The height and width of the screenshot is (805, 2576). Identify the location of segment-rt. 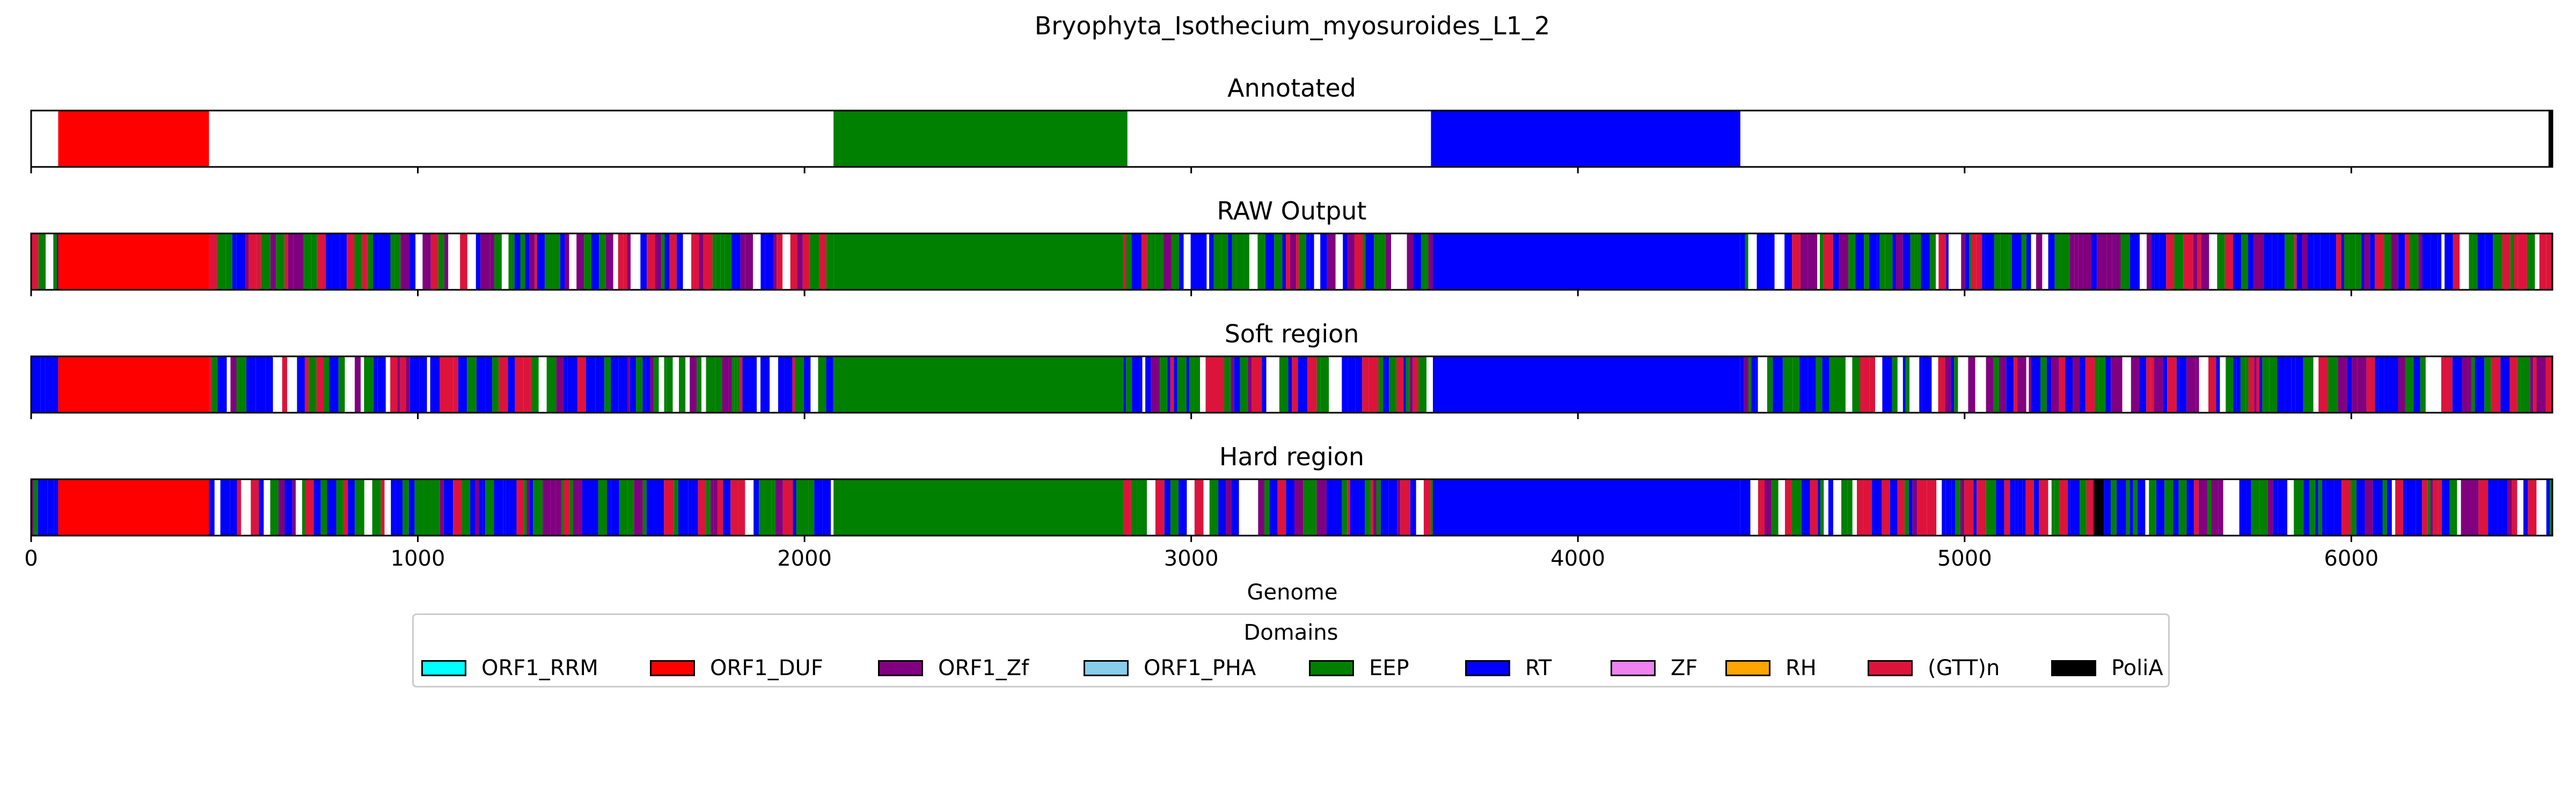
(1585, 139).